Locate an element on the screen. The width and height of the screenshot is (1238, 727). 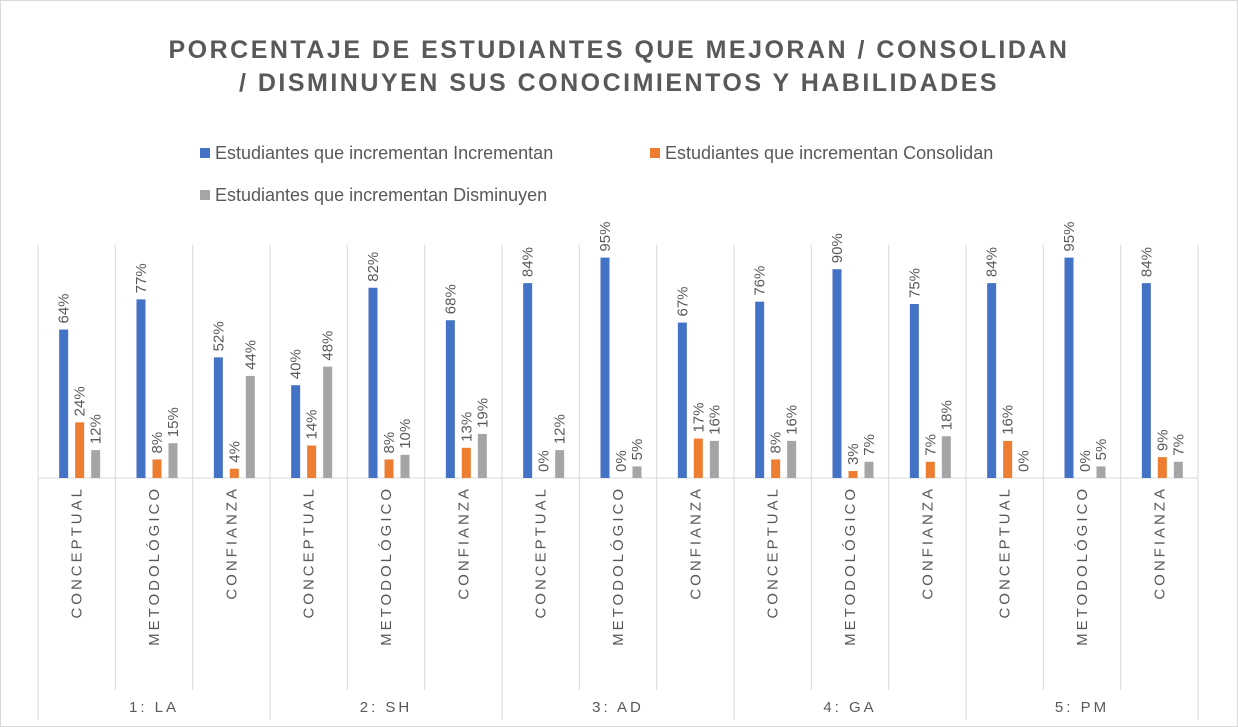
data-label: 77% is located at coordinates (141, 278).